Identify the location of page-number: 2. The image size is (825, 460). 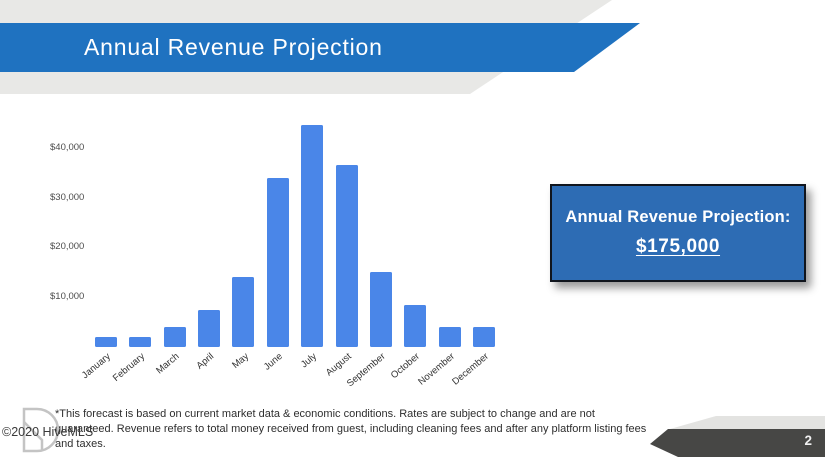
(808, 440).